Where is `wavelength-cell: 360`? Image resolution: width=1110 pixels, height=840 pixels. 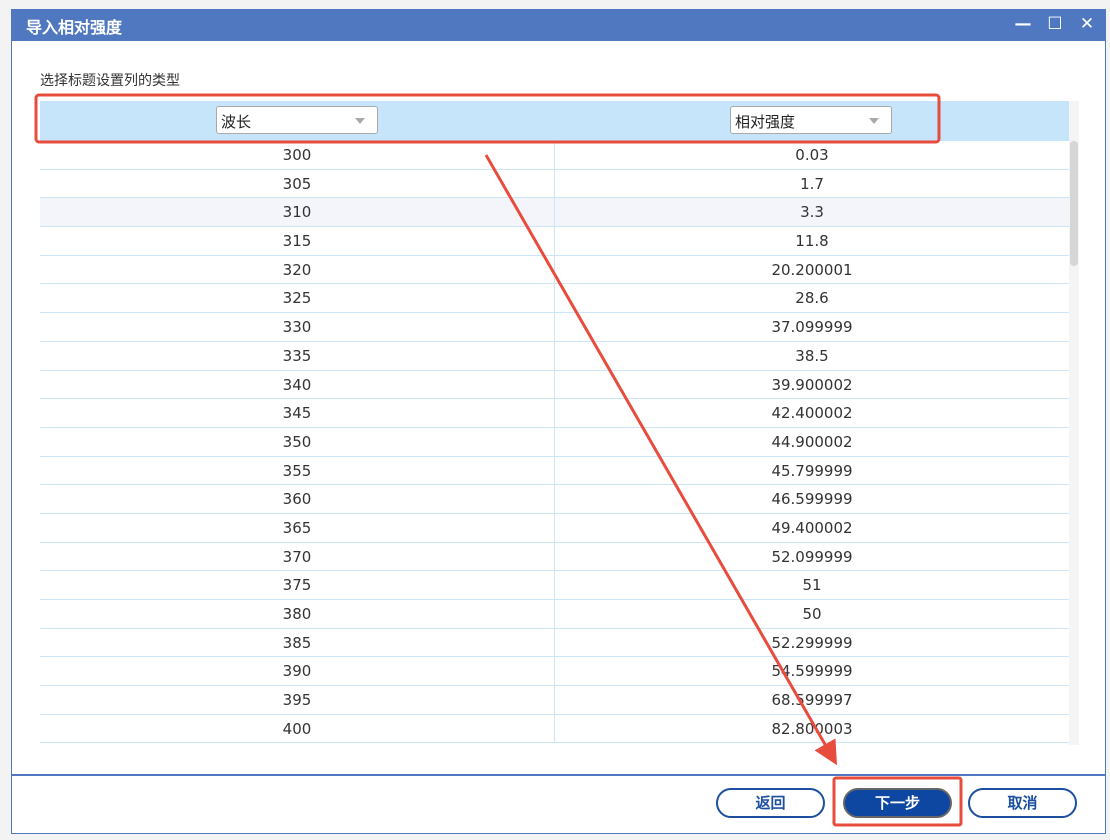
wavelength-cell: 360 is located at coordinates (297, 499).